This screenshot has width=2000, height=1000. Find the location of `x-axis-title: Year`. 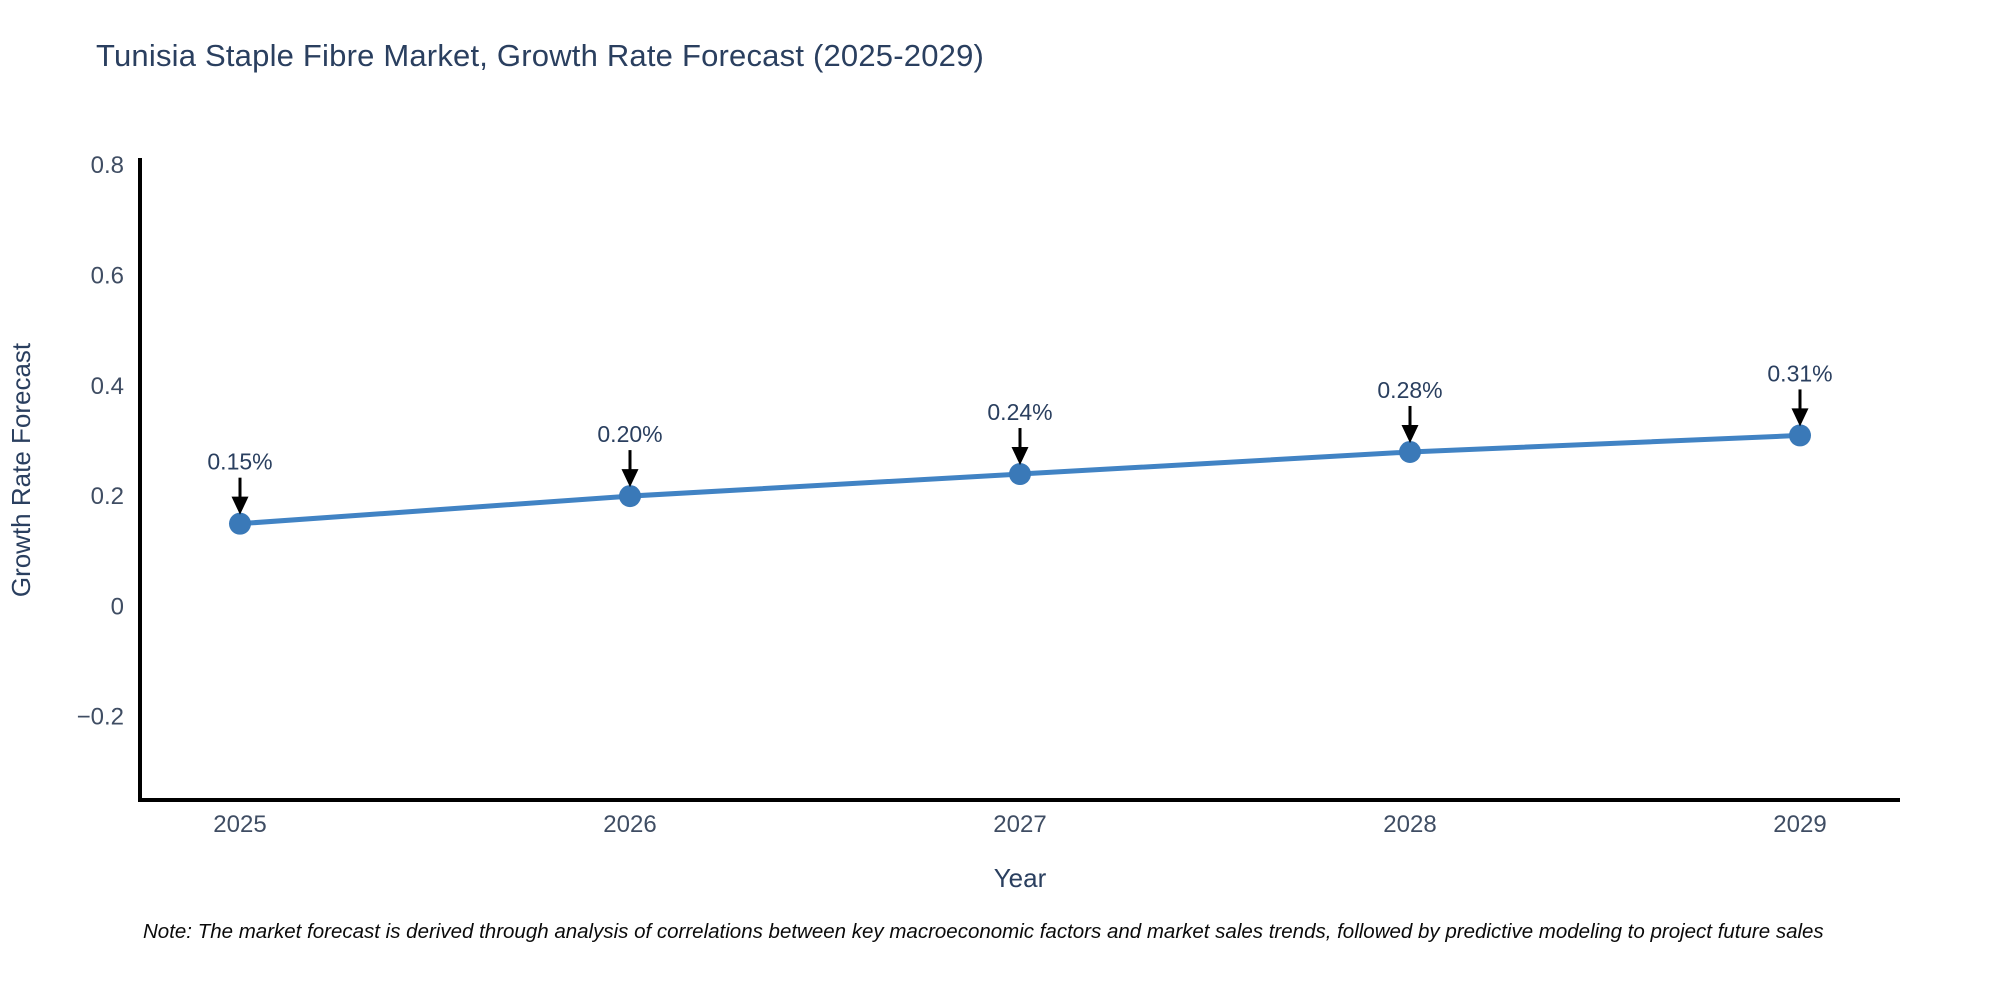

x-axis-title: Year is located at coordinates (1020, 878).